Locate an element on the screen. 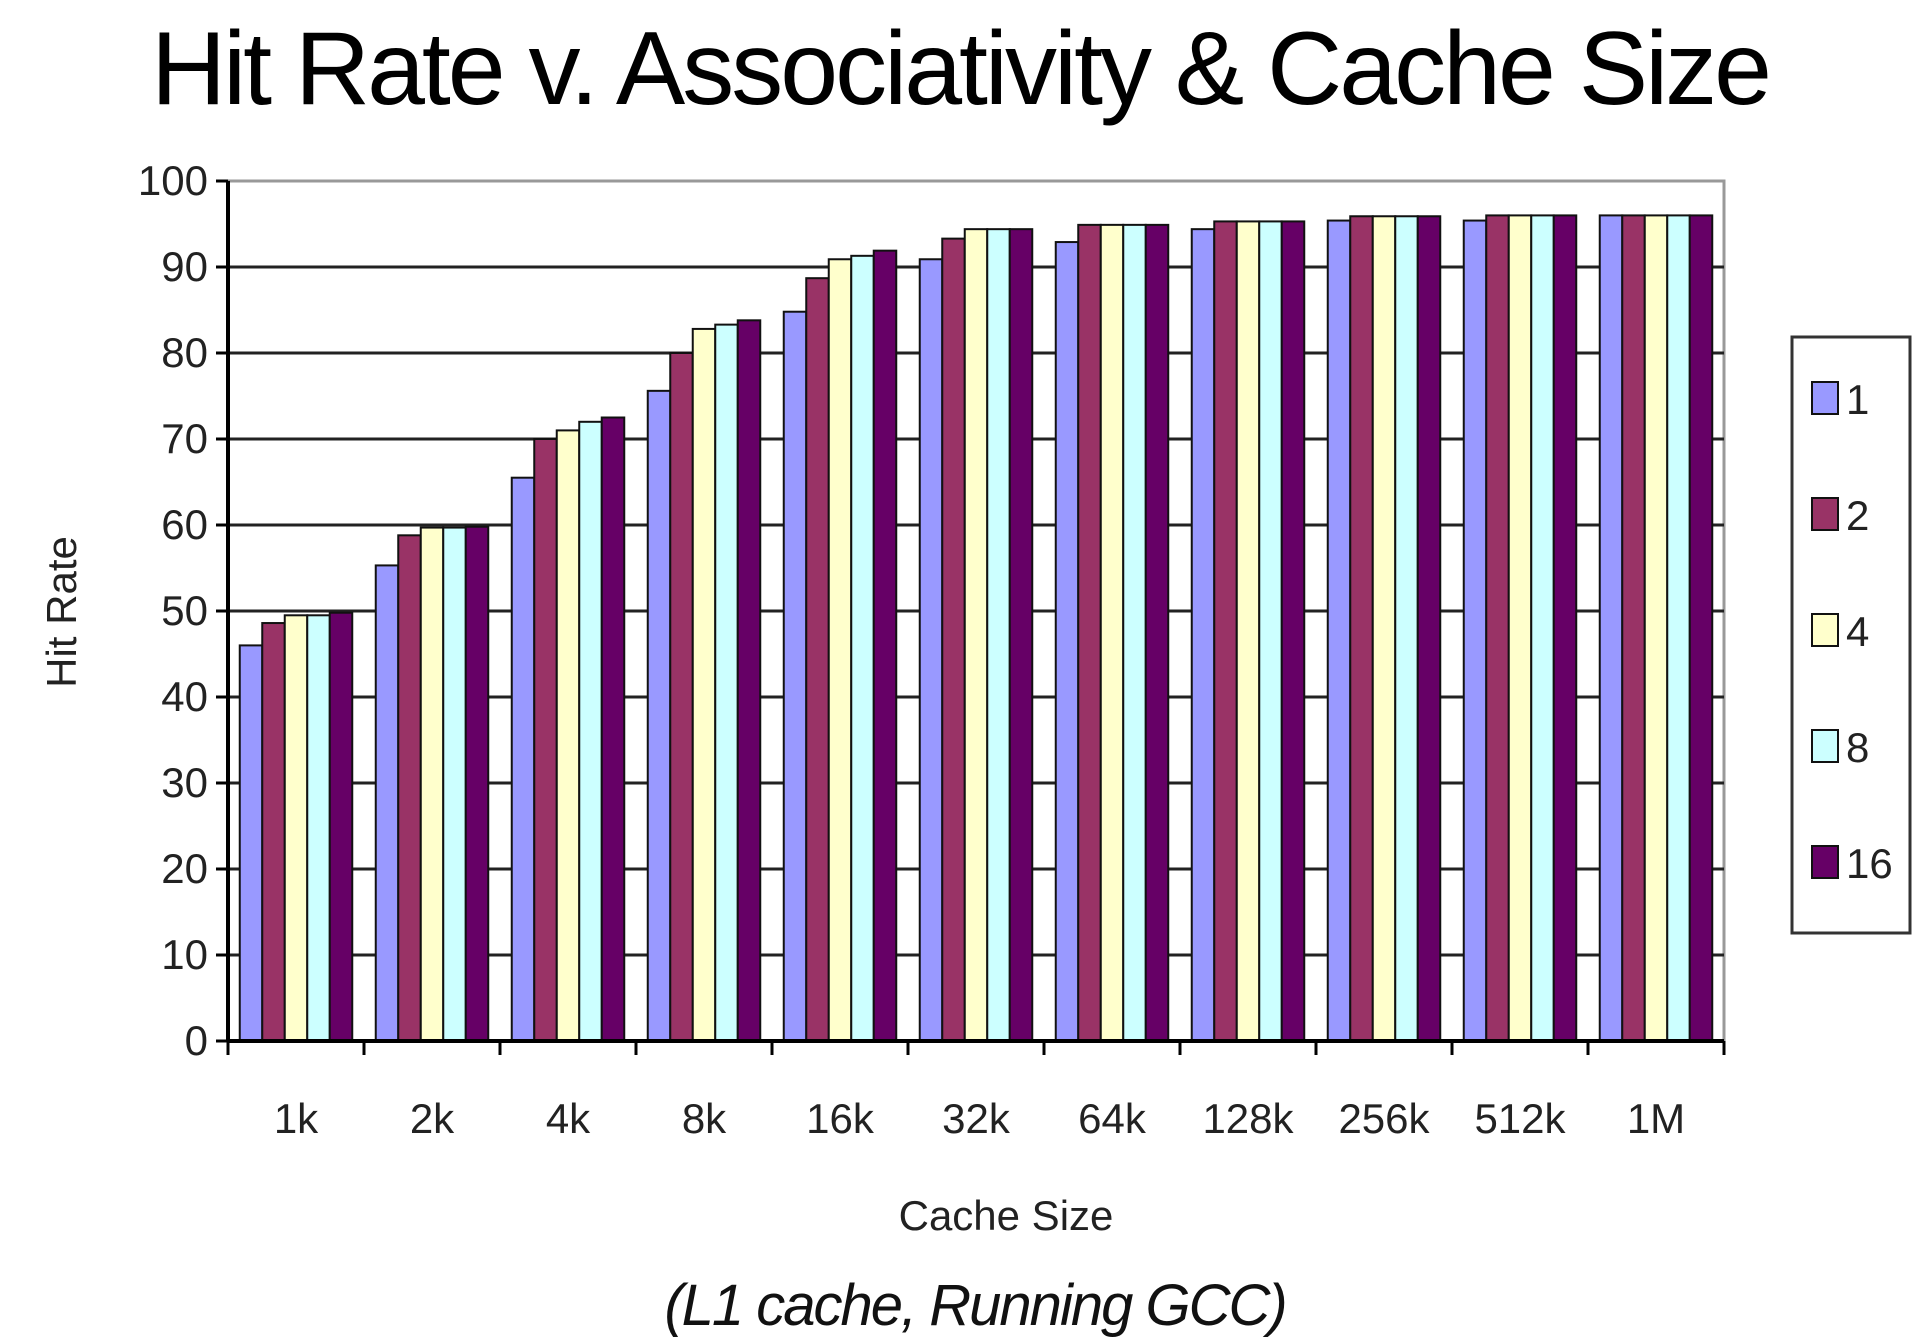 This screenshot has width=1920, height=1344. y-tick-label: 50 is located at coordinates (184, 610).